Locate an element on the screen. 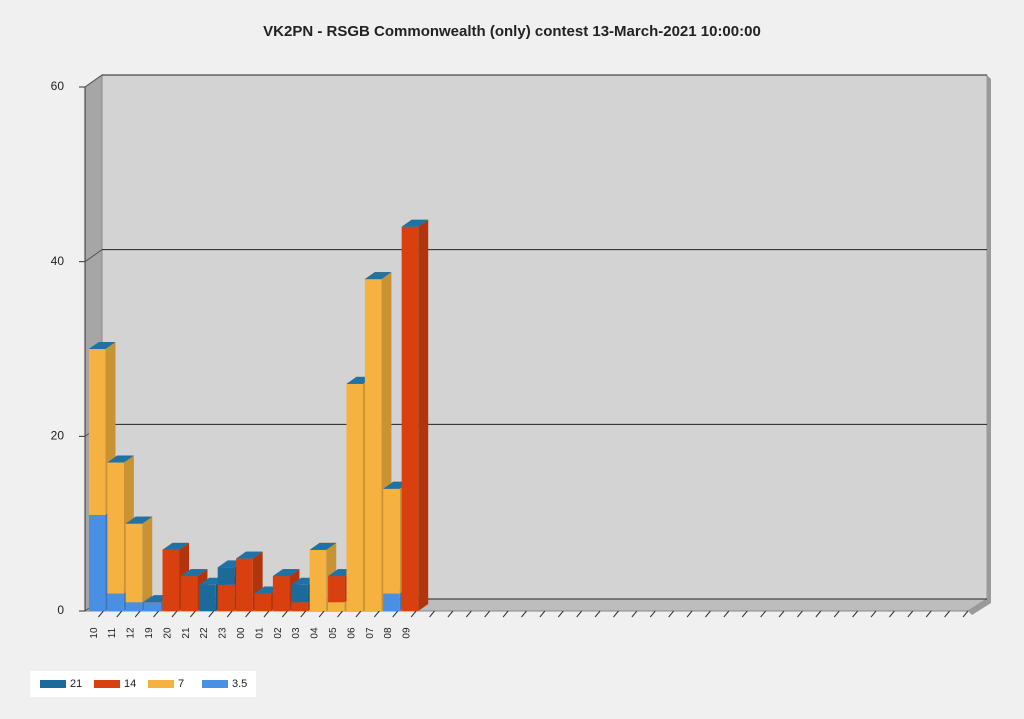  x-tick-label: 00 is located at coordinates (241, 633).